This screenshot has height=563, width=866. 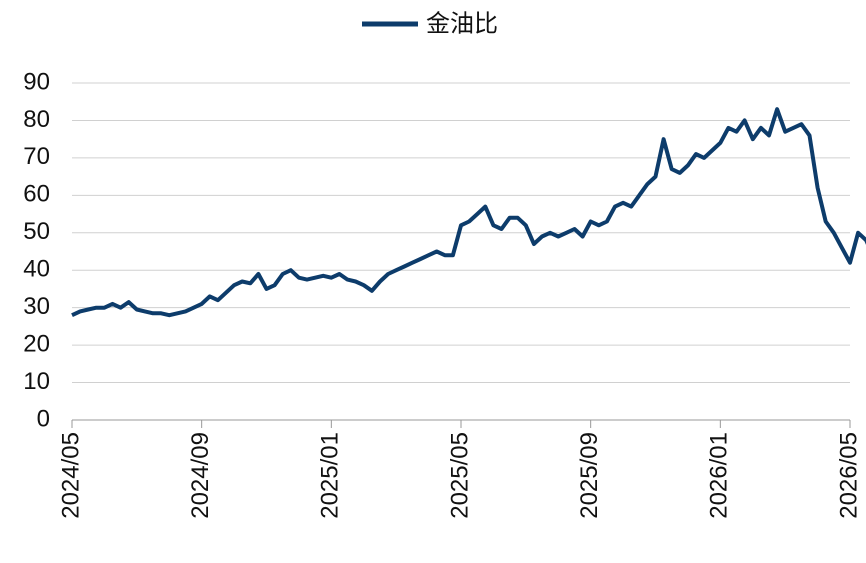 What do you see at coordinates (589, 475) in the screenshot?
I see `x-tick-label: 2025/09` at bounding box center [589, 475].